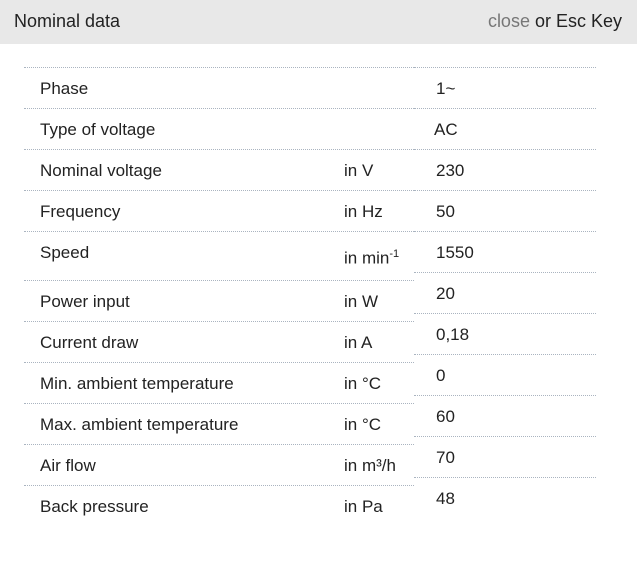 The width and height of the screenshot is (637, 567). I want to click on table-row: Type of voltage, so click(219, 129).